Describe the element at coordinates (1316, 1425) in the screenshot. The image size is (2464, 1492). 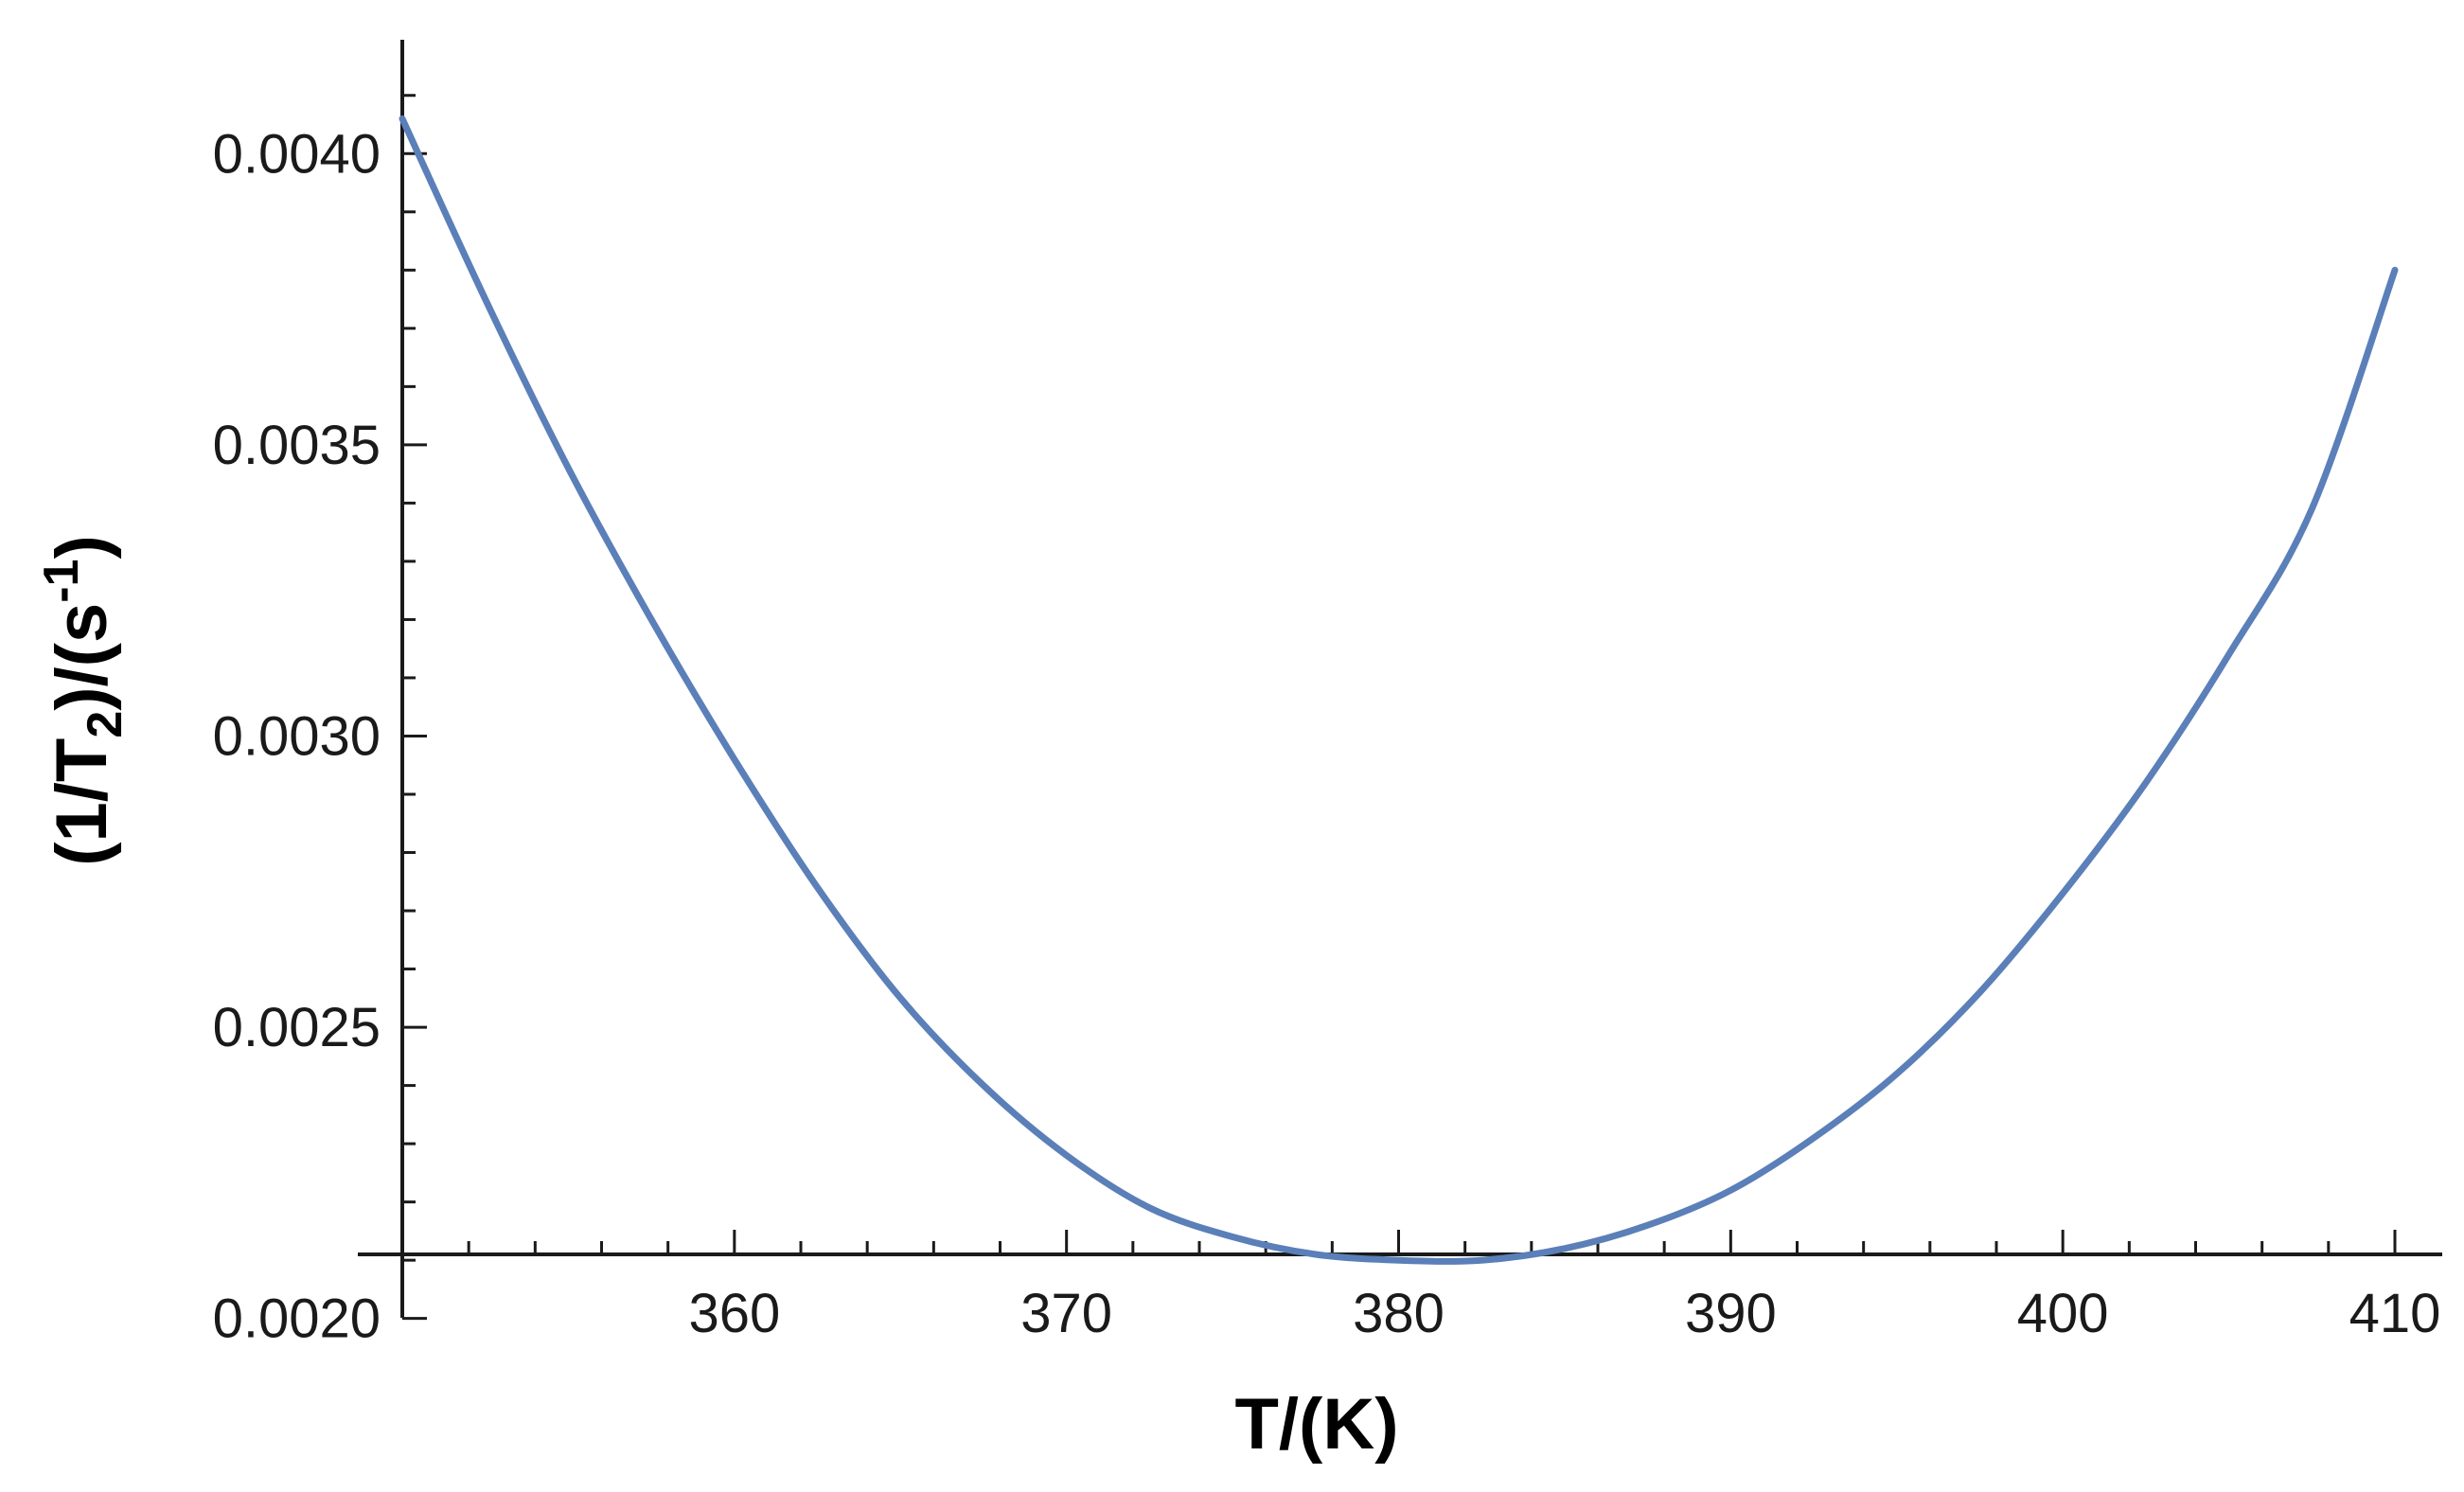
I see `x-axis-title: T/(K)` at that location.